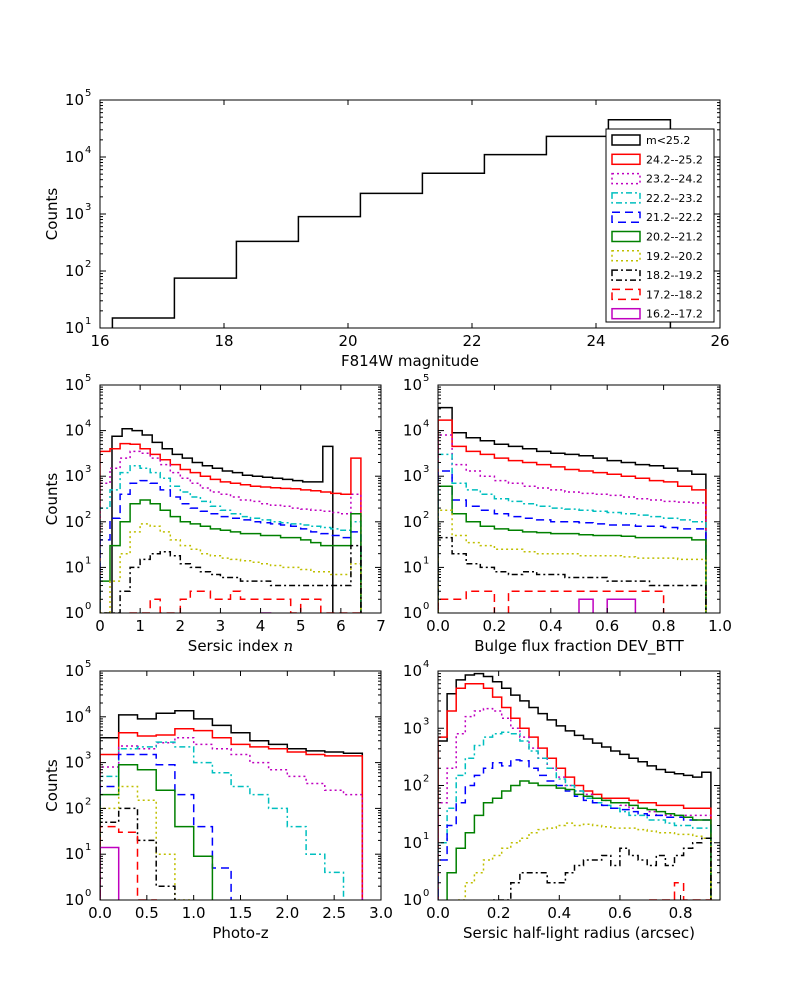 The height and width of the screenshot is (1000, 800). What do you see at coordinates (140, 626) in the screenshot?
I see `x-tick-label: 1` at bounding box center [140, 626].